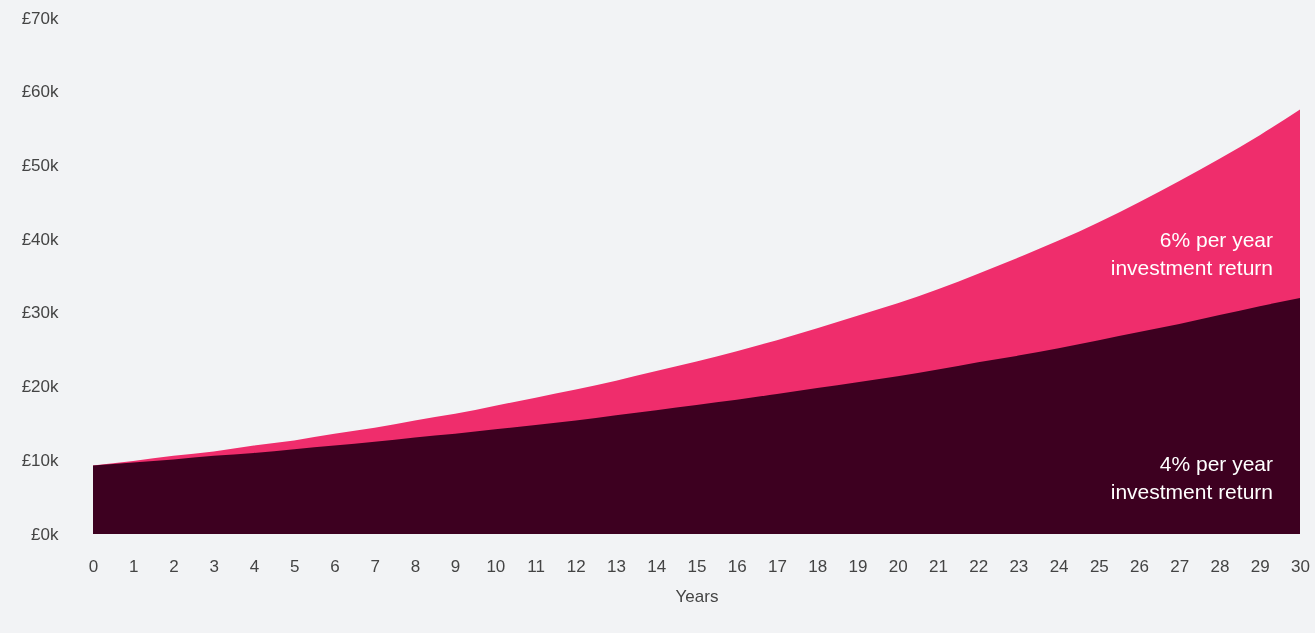  What do you see at coordinates (1191, 478) in the screenshot?
I see `series-label: 4% per year investment return` at bounding box center [1191, 478].